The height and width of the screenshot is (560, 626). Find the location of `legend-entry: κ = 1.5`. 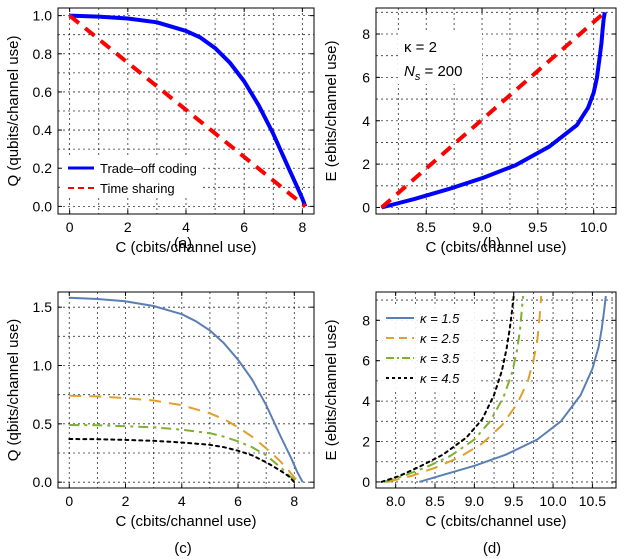

legend-entry: κ = 1.5 is located at coordinates (440, 318).